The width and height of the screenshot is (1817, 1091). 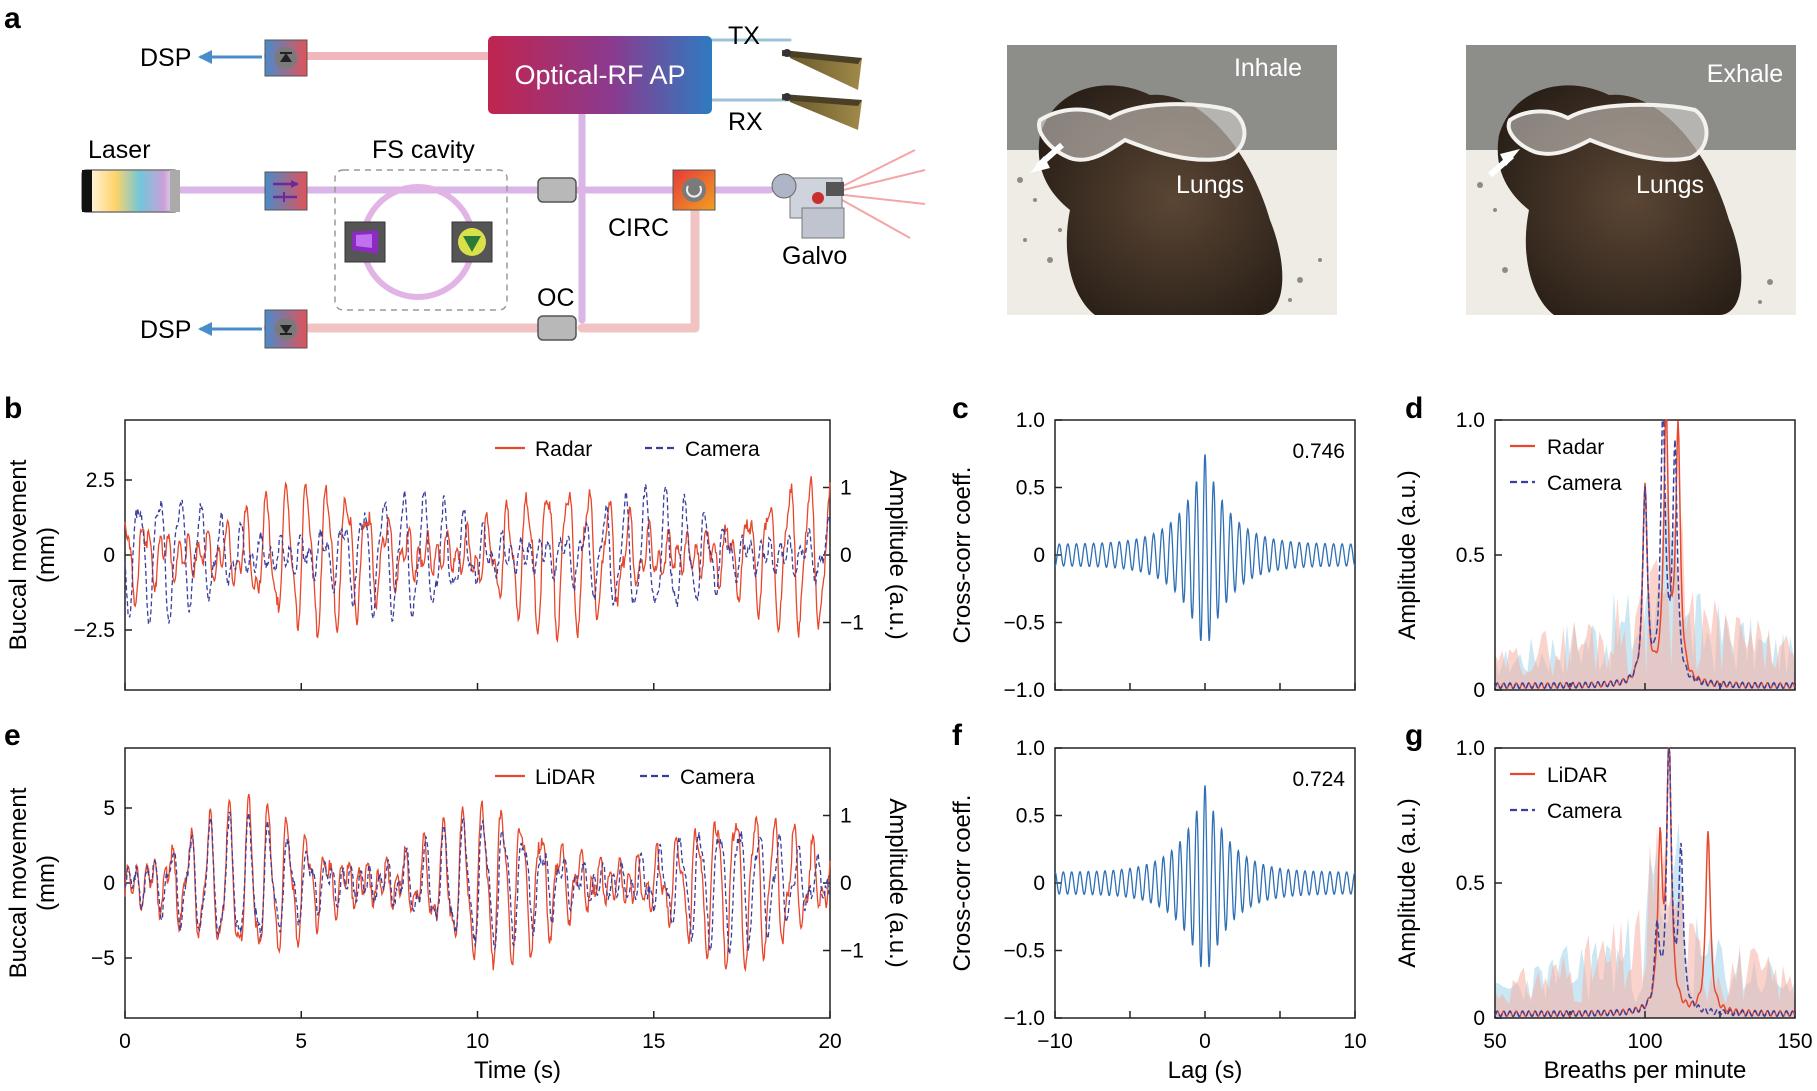 I want to click on galvo-label: Galvo, so click(x=814, y=256).